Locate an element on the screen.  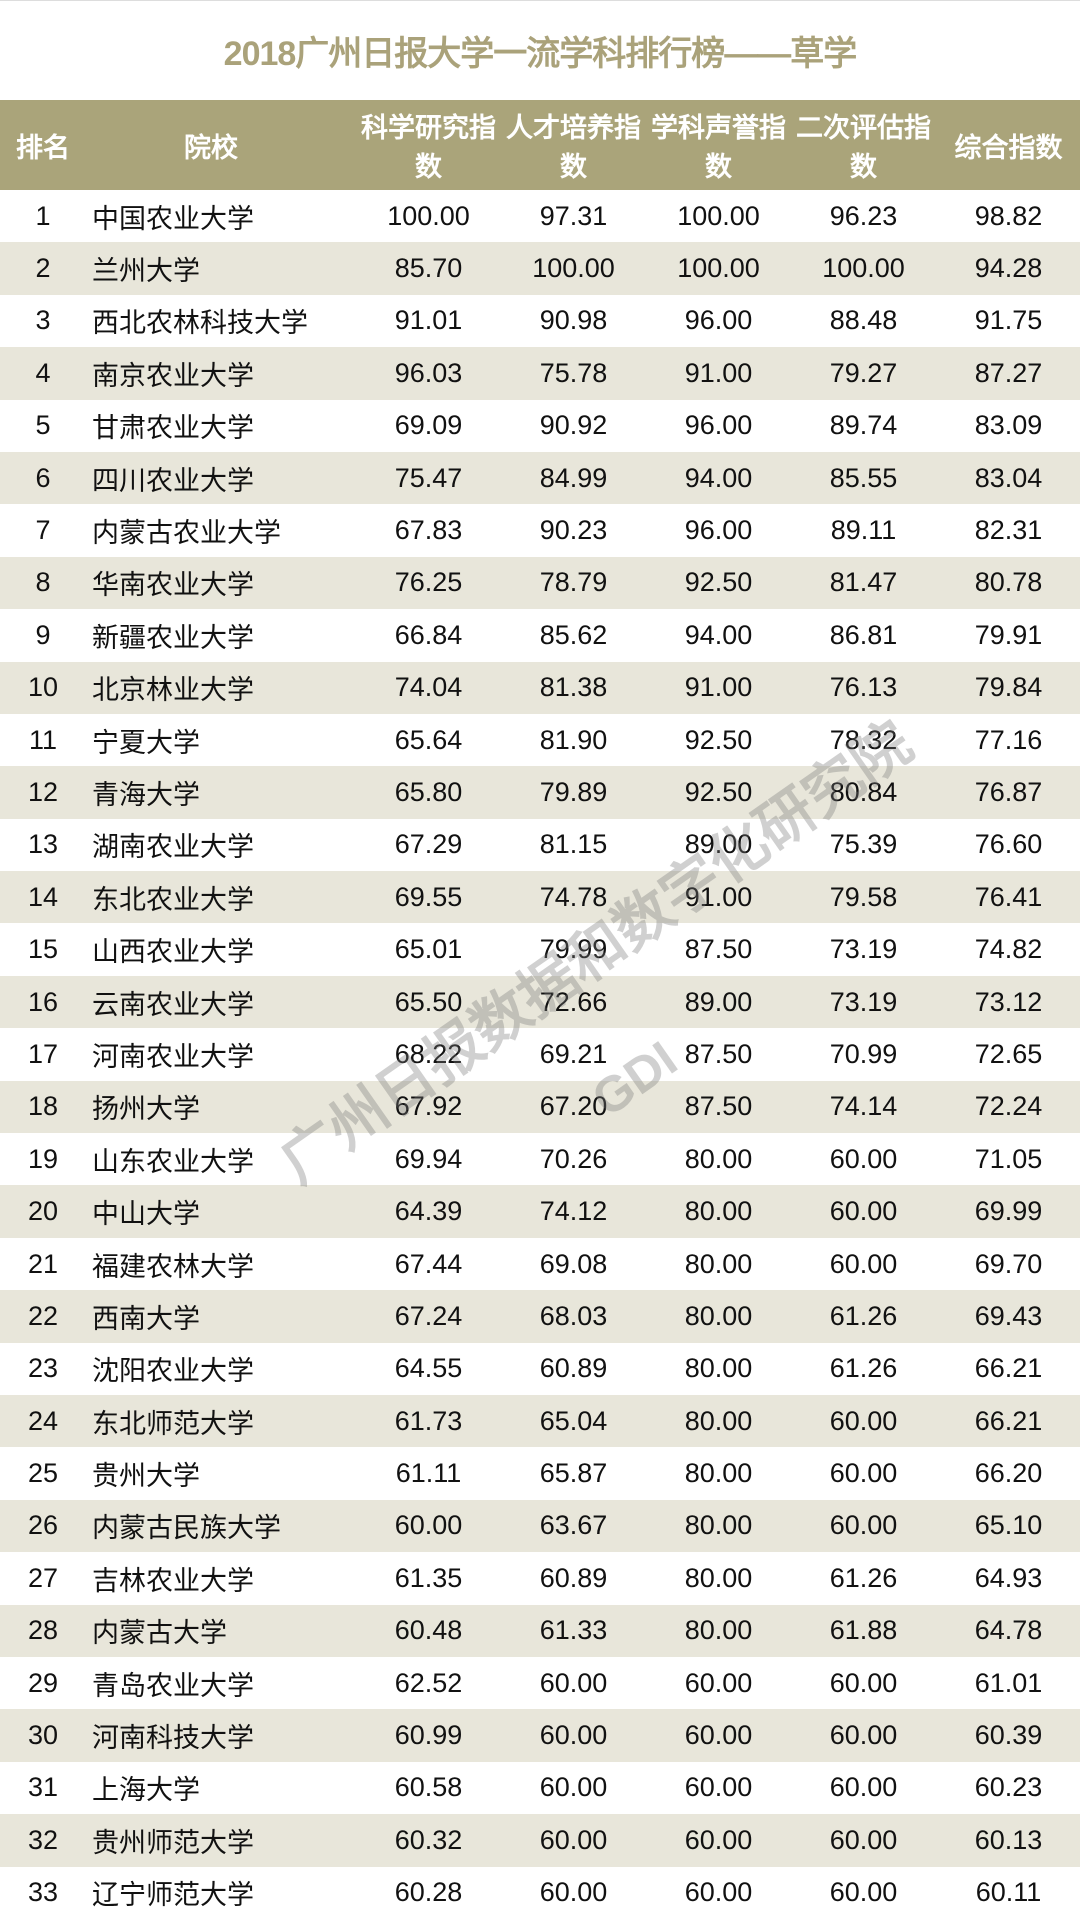
table-row: 21 福建农林大学 67.44 69.08 80.00 60.00 69.70 is located at coordinates (540, 1264).